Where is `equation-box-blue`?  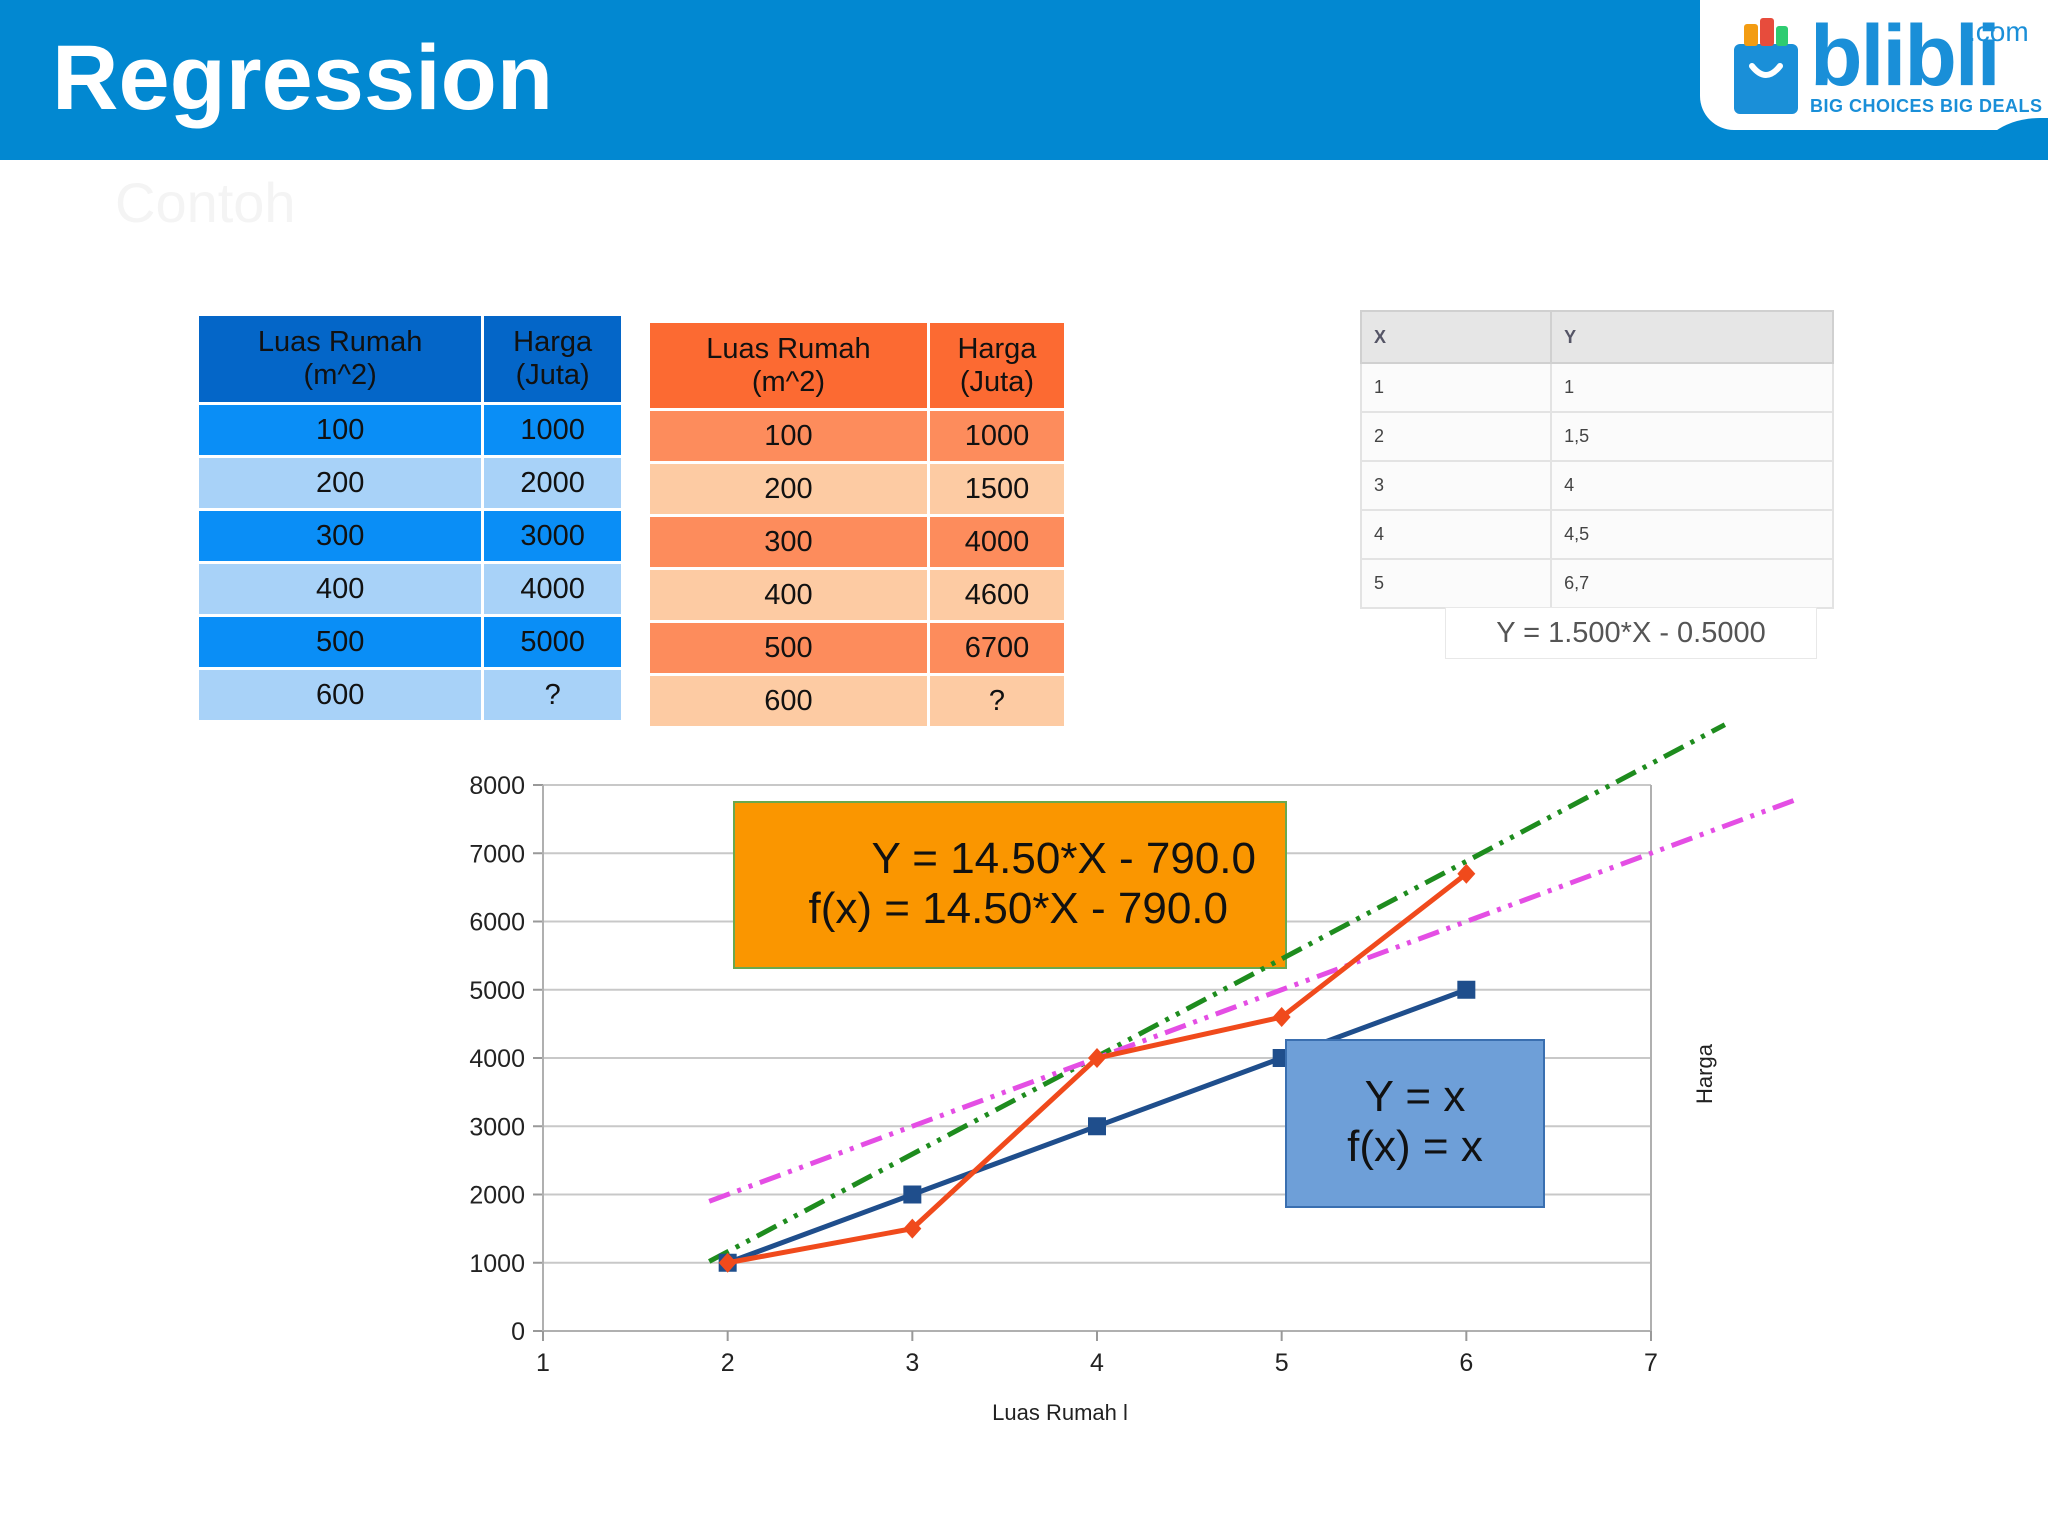 equation-box-blue is located at coordinates (1415, 1123).